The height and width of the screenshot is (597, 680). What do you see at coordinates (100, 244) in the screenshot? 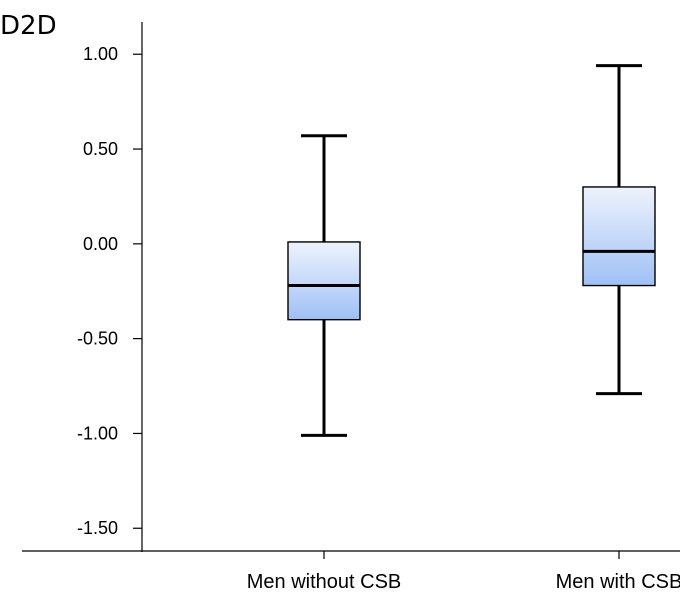
I see `y-tick-label: 0.00` at bounding box center [100, 244].